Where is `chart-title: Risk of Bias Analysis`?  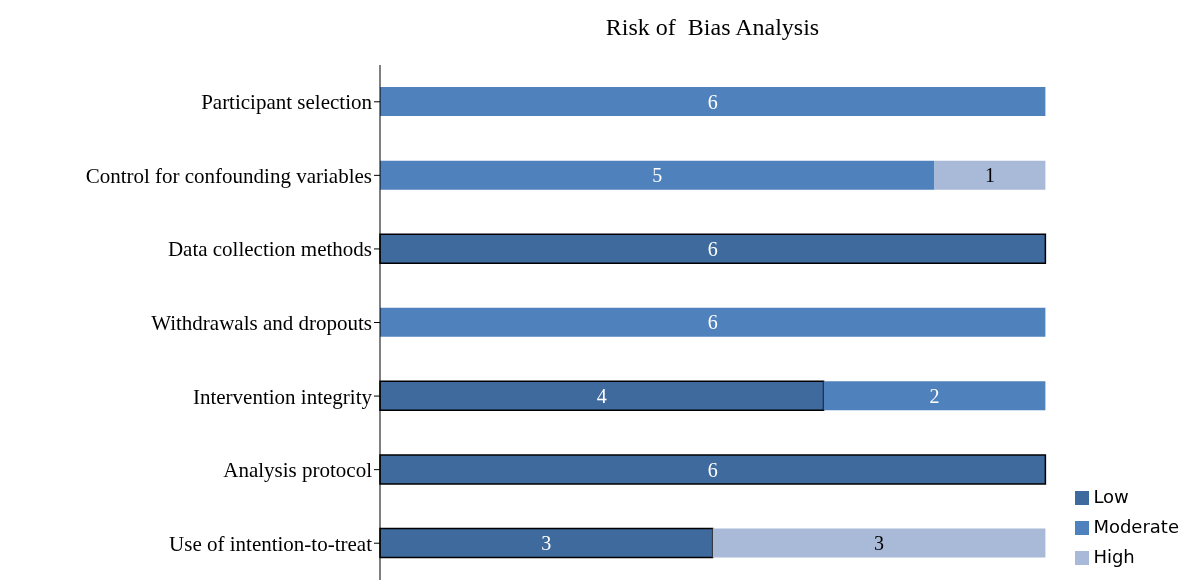 chart-title: Risk of Bias Analysis is located at coordinates (712, 27).